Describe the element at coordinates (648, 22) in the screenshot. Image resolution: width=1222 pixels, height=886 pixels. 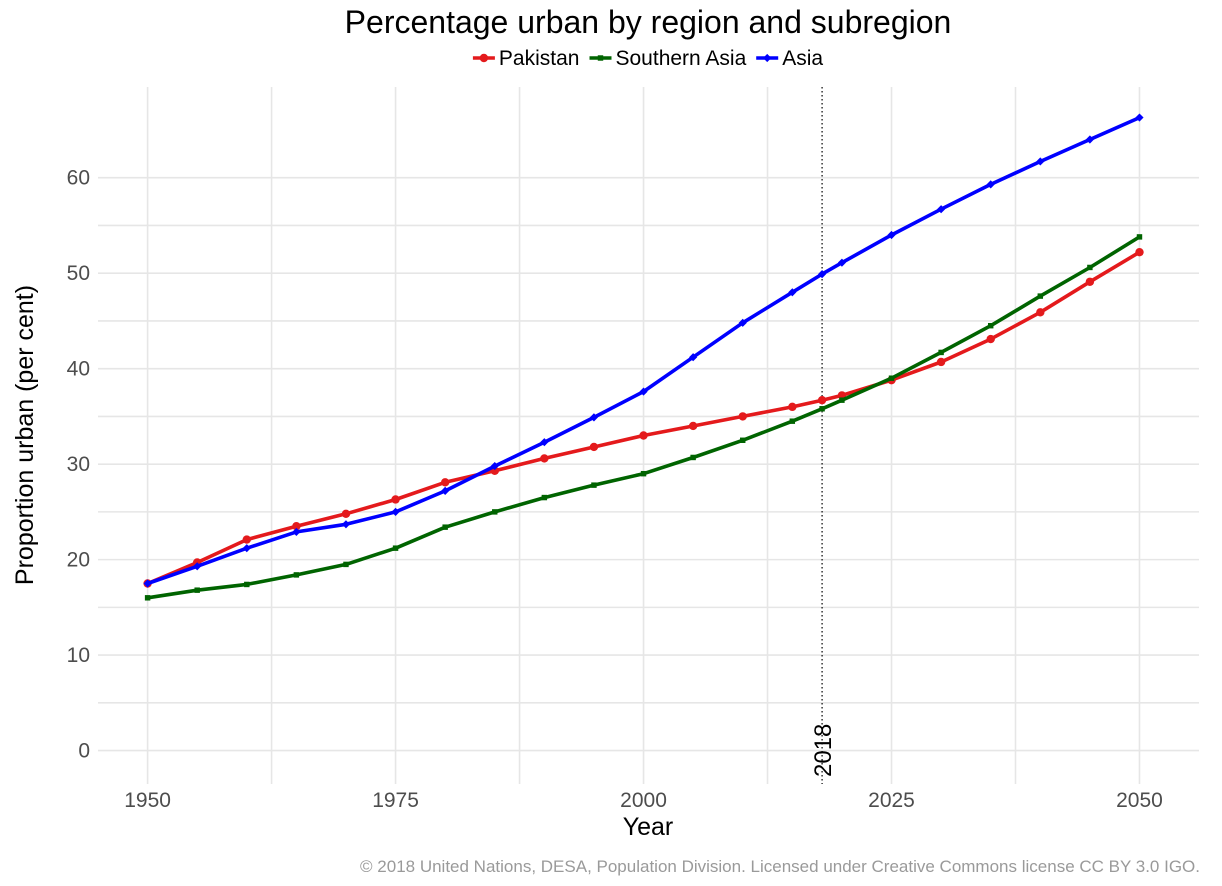
I see `chart-title: Percentage urban by region and subregion` at that location.